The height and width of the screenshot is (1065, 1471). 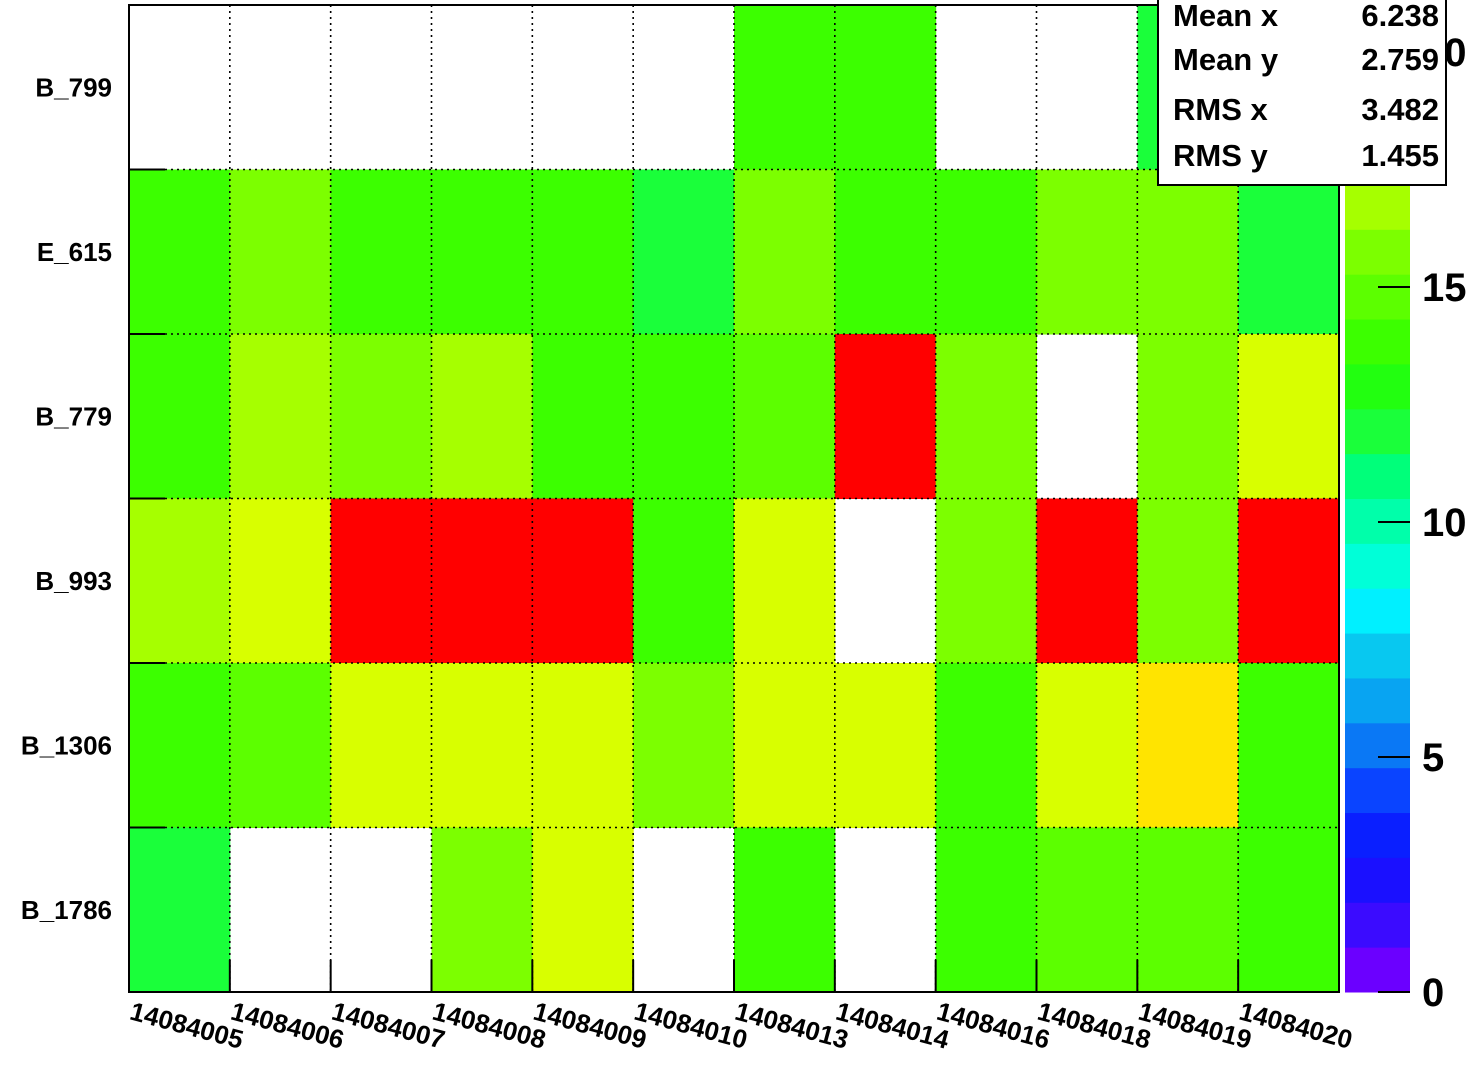 What do you see at coordinates (1306, 21) in the screenshot?
I see `stats-row-mean-x: Mean x 6.238` at bounding box center [1306, 21].